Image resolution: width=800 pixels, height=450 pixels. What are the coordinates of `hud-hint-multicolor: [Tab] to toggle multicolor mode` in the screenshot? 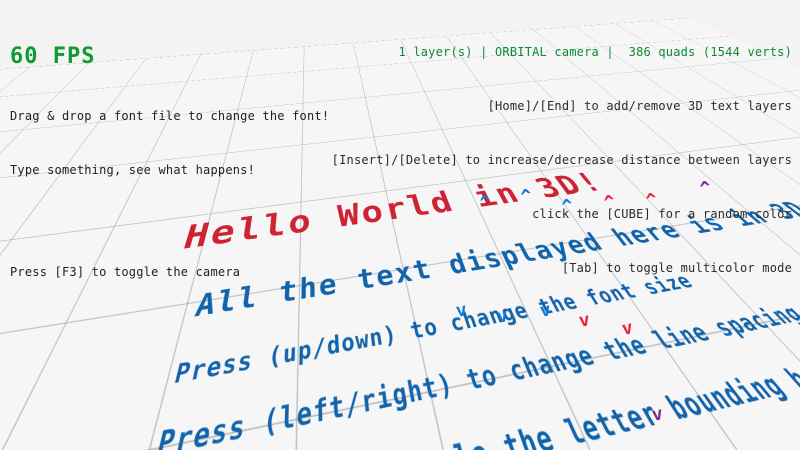 It's located at (676, 268).